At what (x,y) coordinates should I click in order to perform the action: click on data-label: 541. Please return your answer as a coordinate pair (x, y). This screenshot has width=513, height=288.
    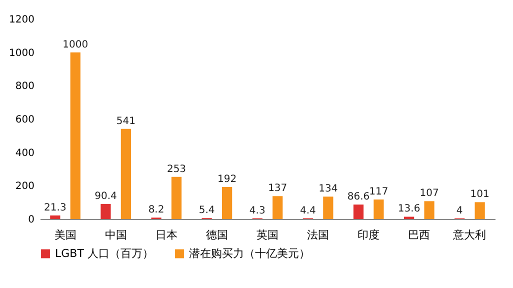
    Looking at the image, I should click on (126, 121).